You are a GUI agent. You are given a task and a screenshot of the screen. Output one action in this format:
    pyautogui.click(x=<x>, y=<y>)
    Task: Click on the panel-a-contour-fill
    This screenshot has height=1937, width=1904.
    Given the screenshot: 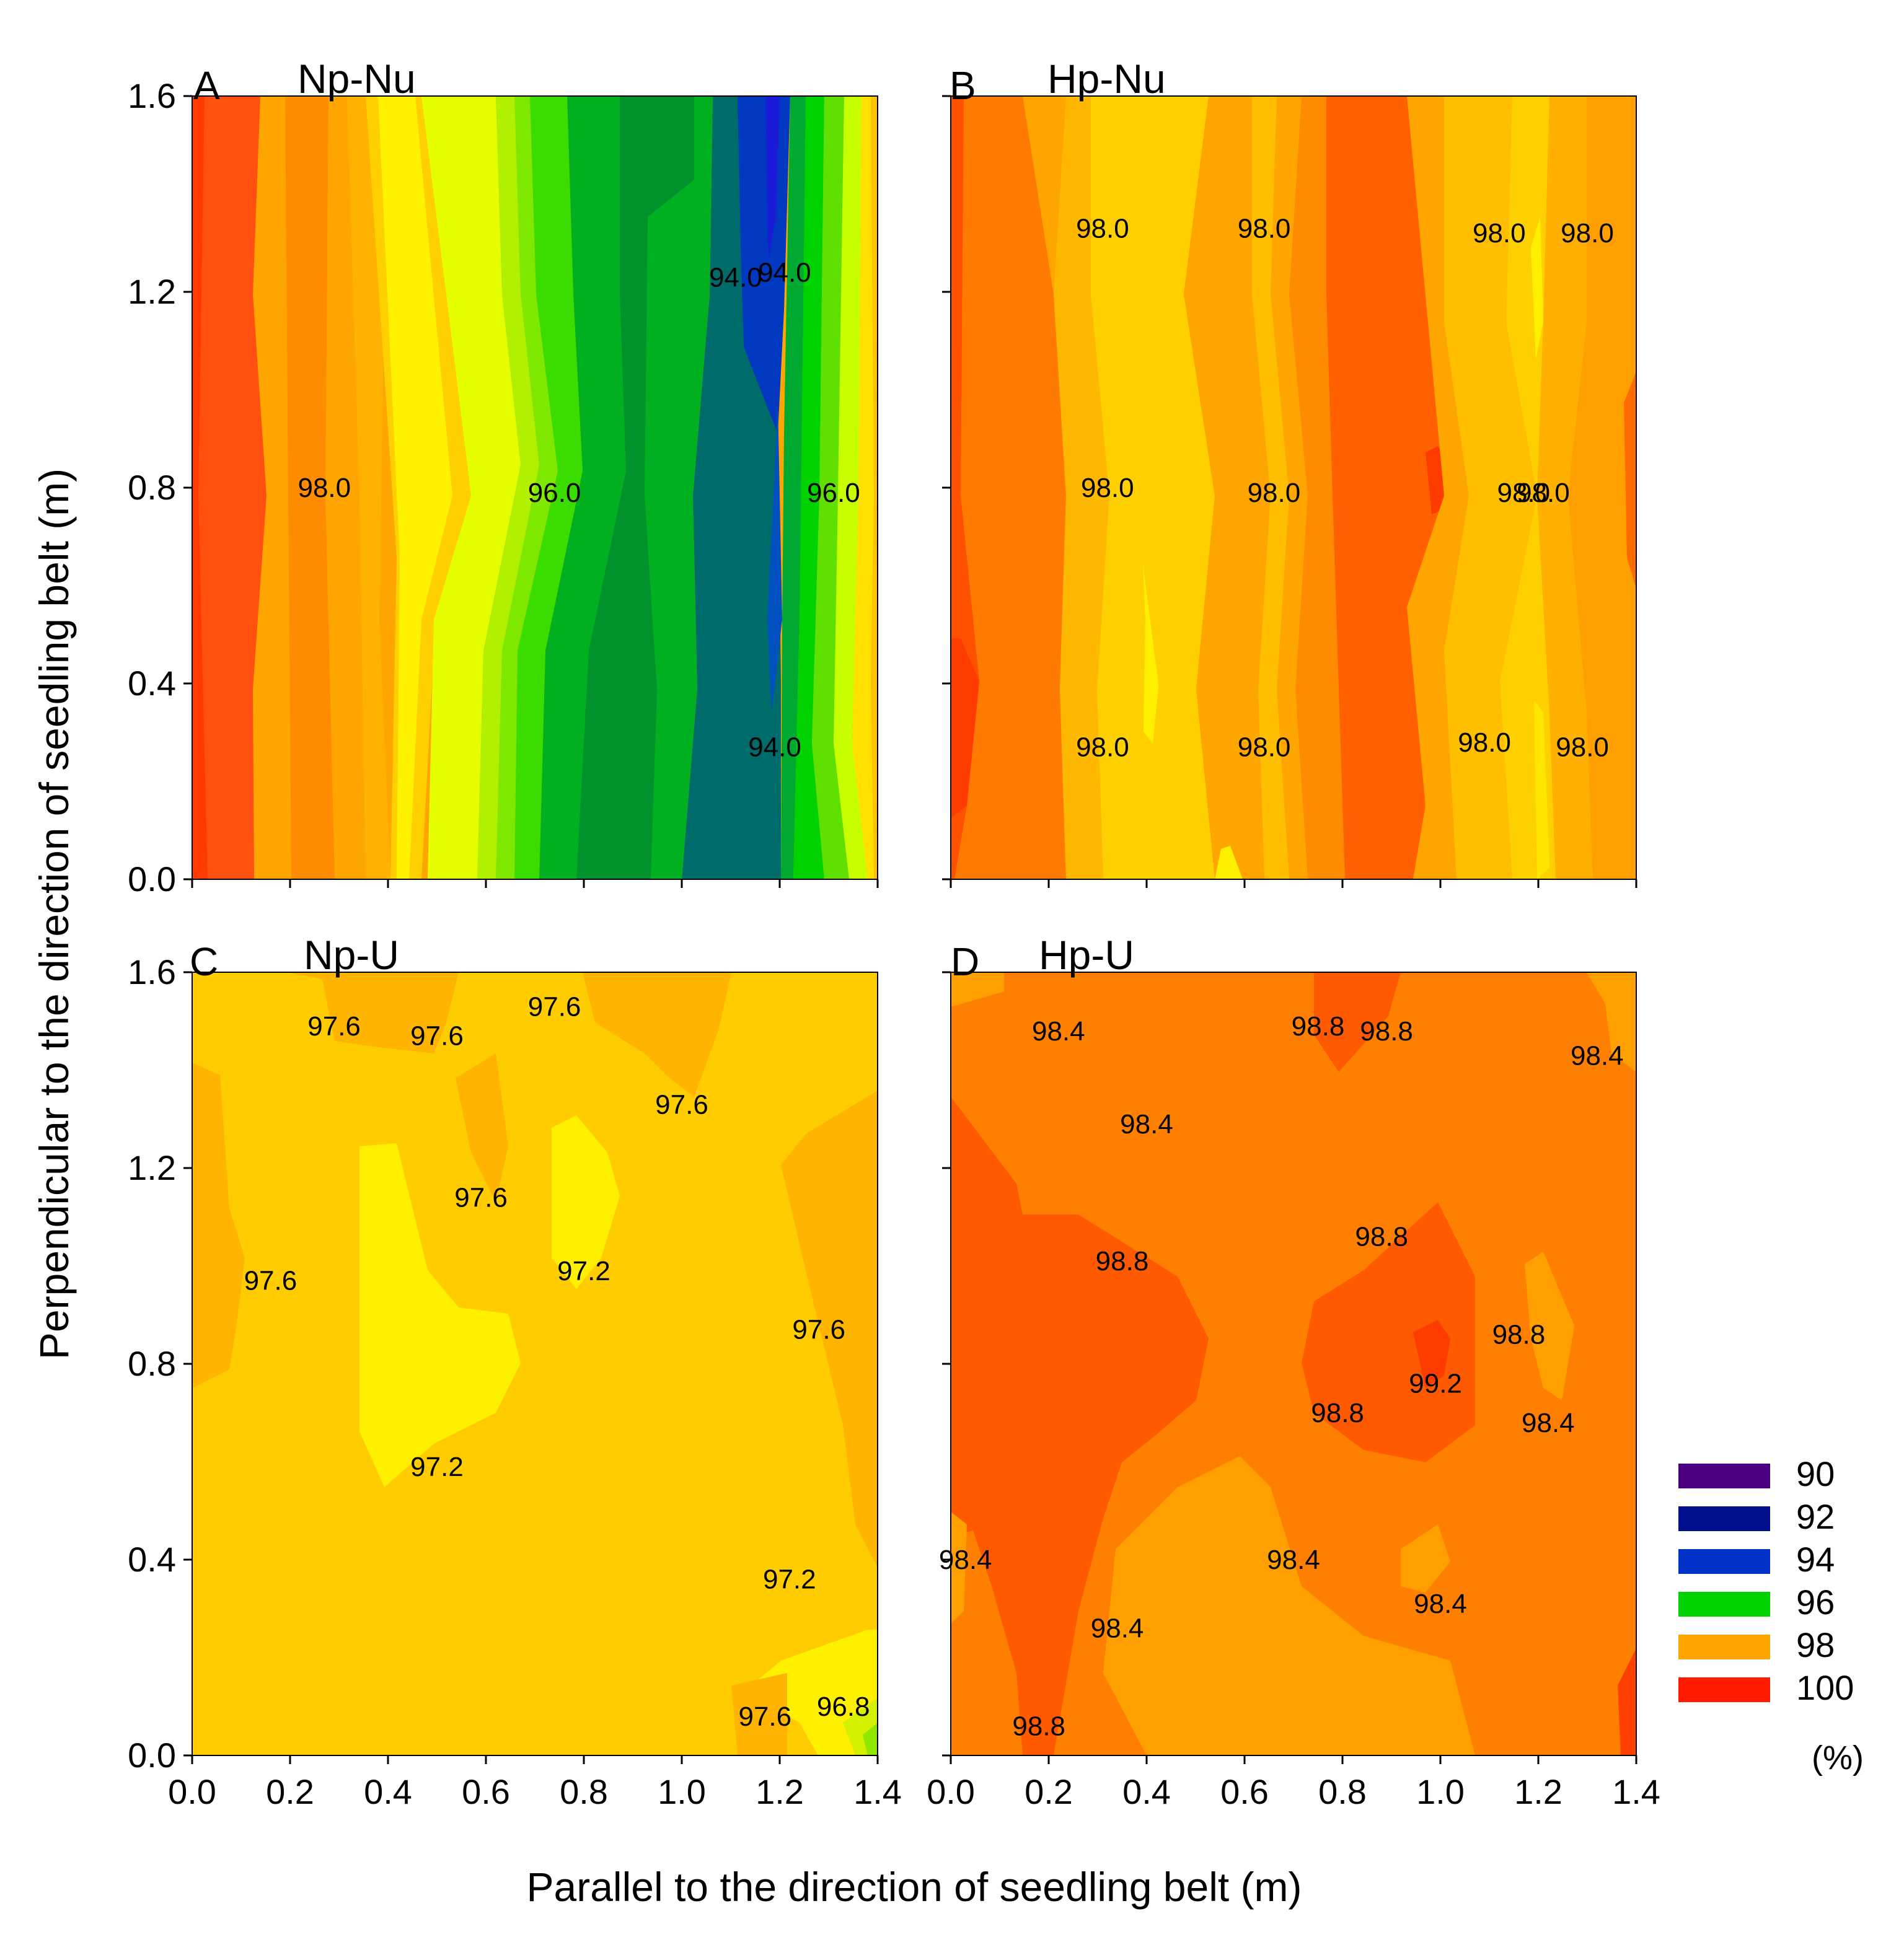 What is the action you would take?
    pyautogui.click(x=535, y=487)
    